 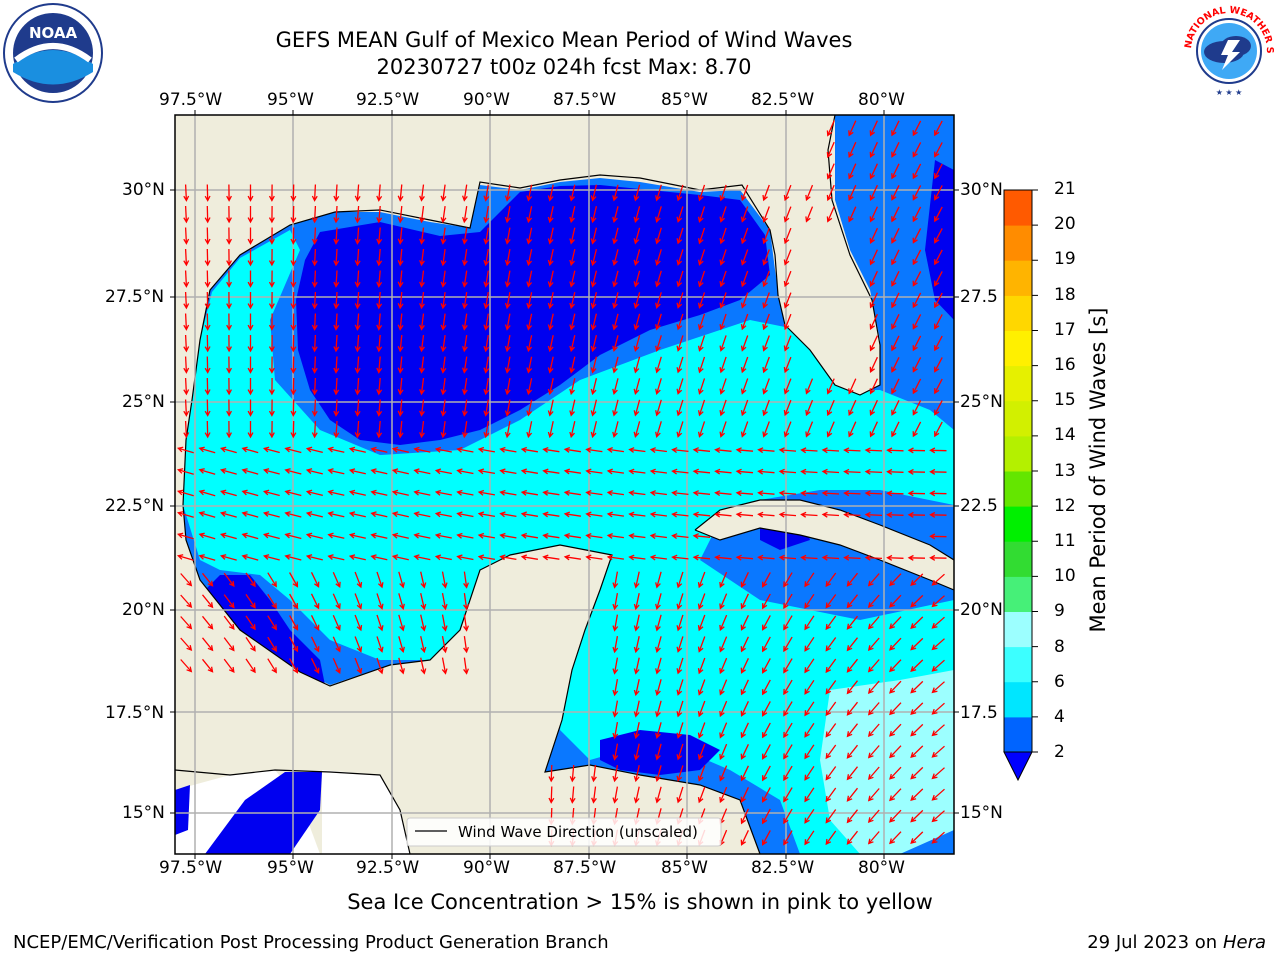 What do you see at coordinates (1065, 471) in the screenshot?
I see `colorbar-label: 13` at bounding box center [1065, 471].